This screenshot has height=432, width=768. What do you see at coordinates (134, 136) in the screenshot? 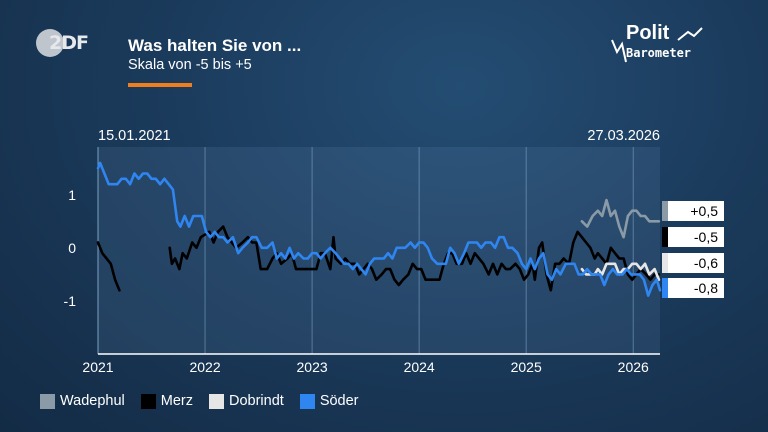
I see `date-start-label: 15.01.2021` at bounding box center [134, 136].